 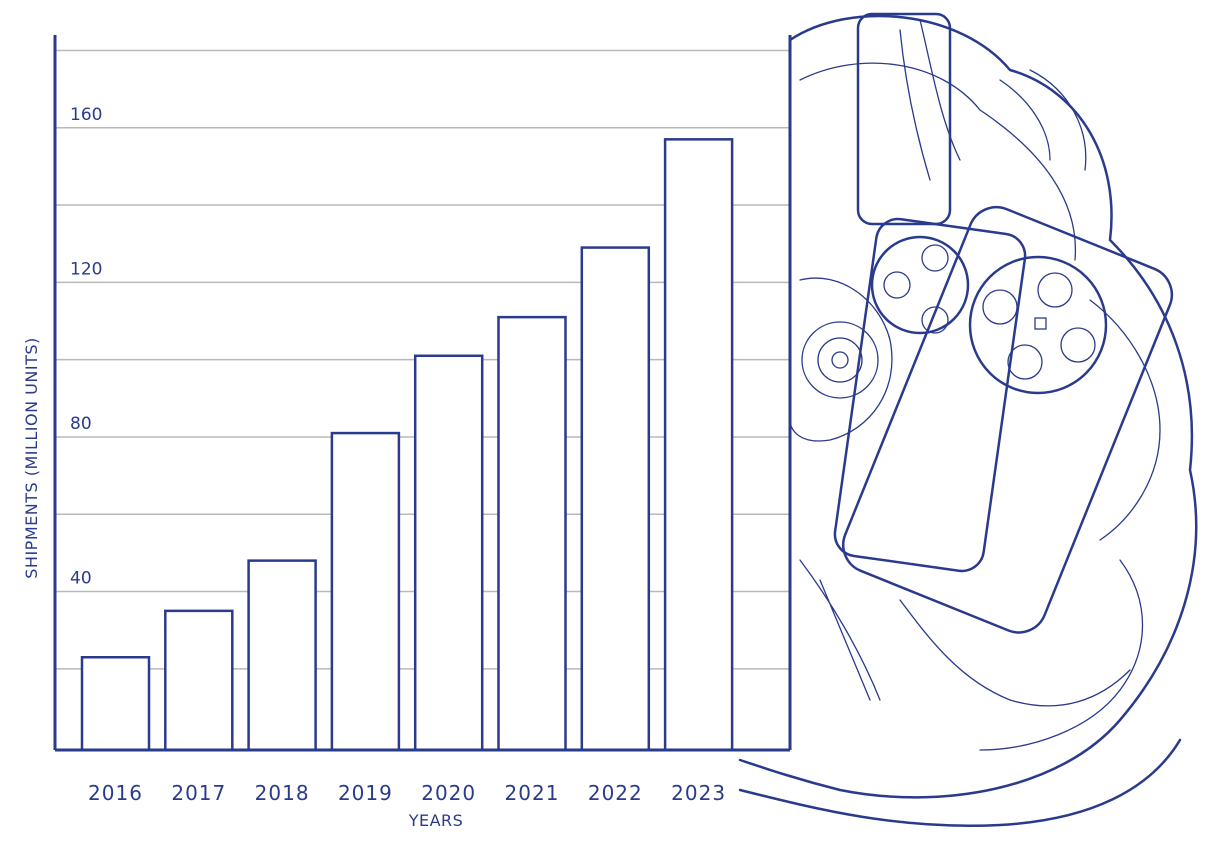 What do you see at coordinates (698, 445) in the screenshot?
I see `bar-2023` at bounding box center [698, 445].